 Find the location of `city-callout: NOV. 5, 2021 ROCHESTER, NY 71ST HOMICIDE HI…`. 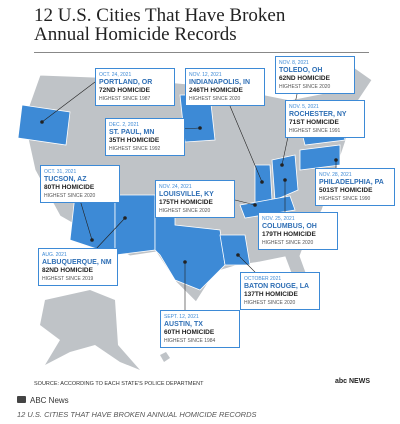

city-callout: NOV. 5, 2021 ROCHESTER, NY 71ST HOMICIDE HI… is located at coordinates (325, 119).